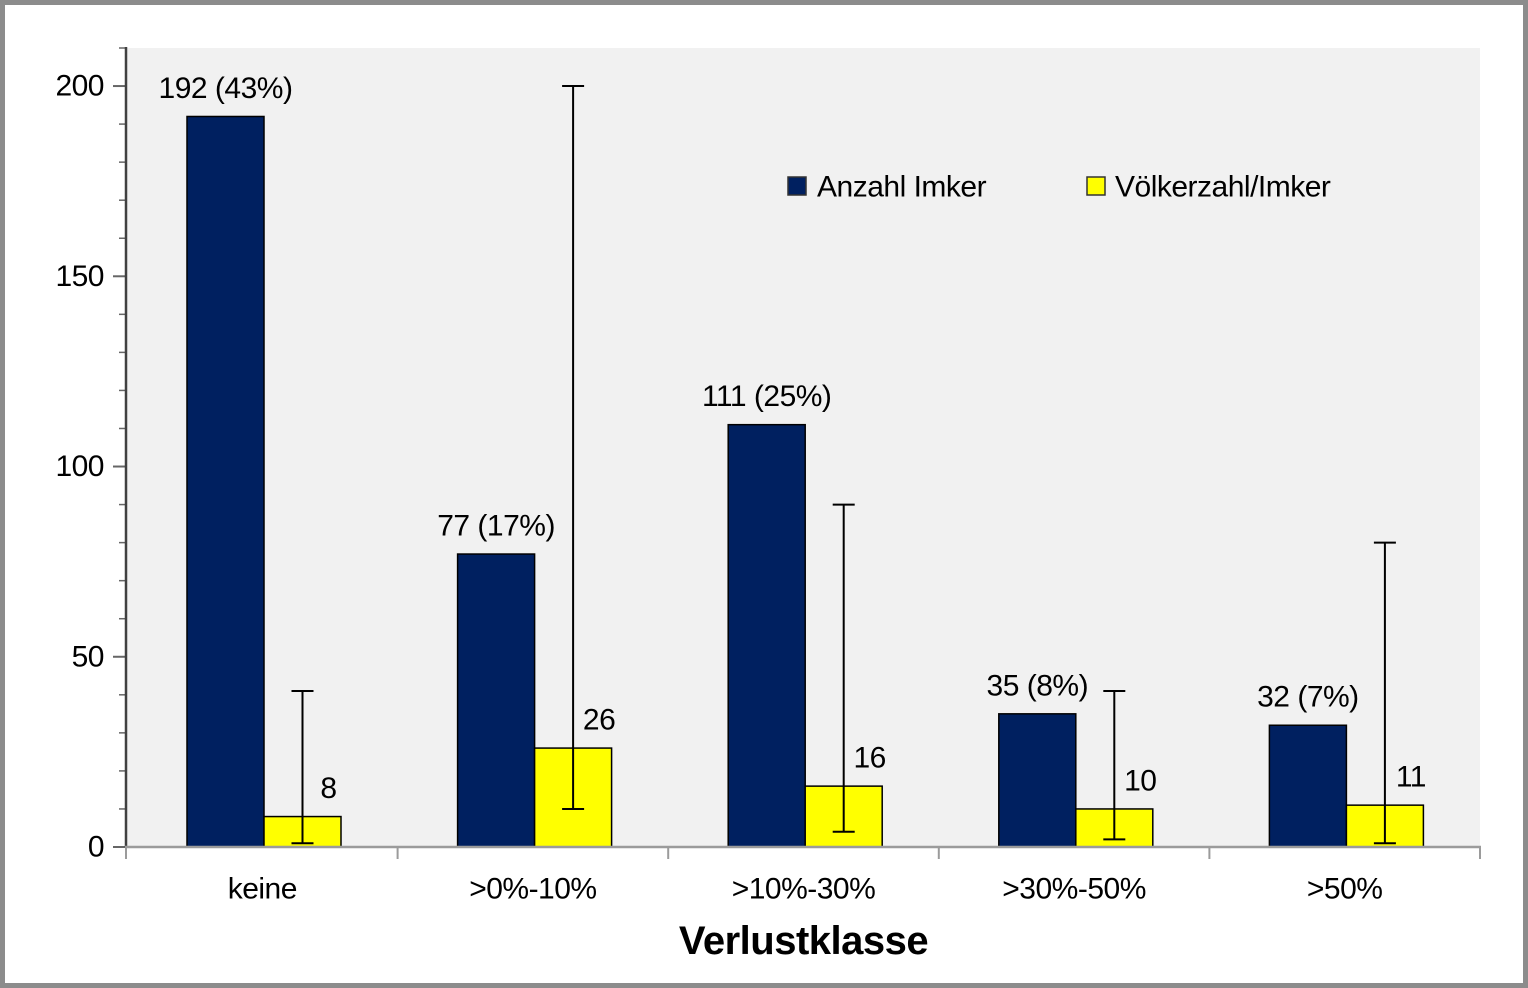 This screenshot has width=1528, height=988. Describe the element at coordinates (803, 941) in the screenshot. I see `x-axis-title: Verlustklasse` at that location.